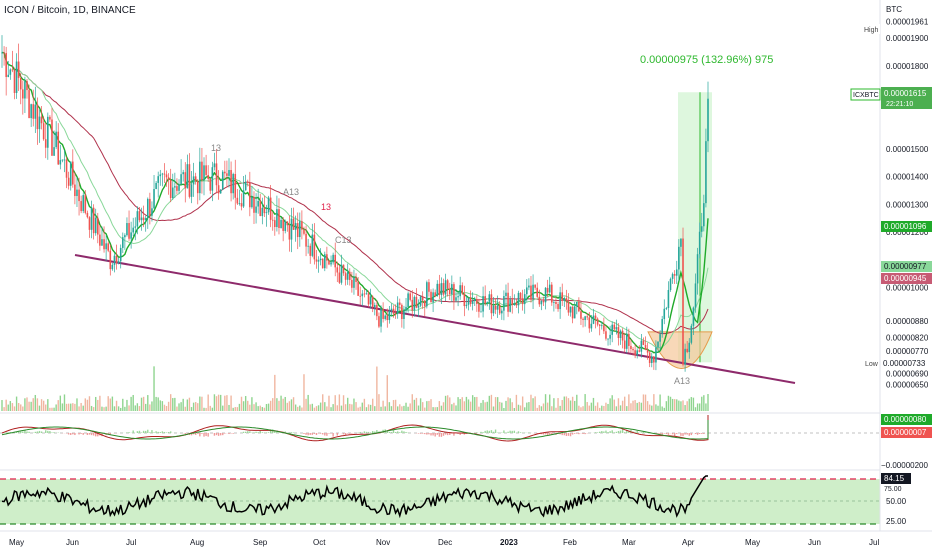  Describe the element at coordinates (629, 542) in the screenshot. I see `time-tick-label: Mar` at that location.